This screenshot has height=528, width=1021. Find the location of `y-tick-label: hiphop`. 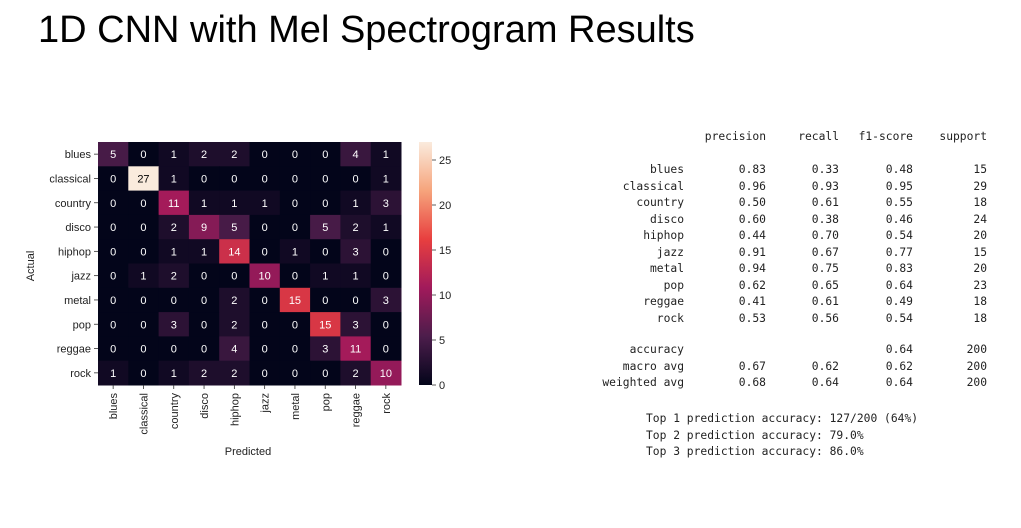

y-tick-label: hiphop is located at coordinates (74, 252).